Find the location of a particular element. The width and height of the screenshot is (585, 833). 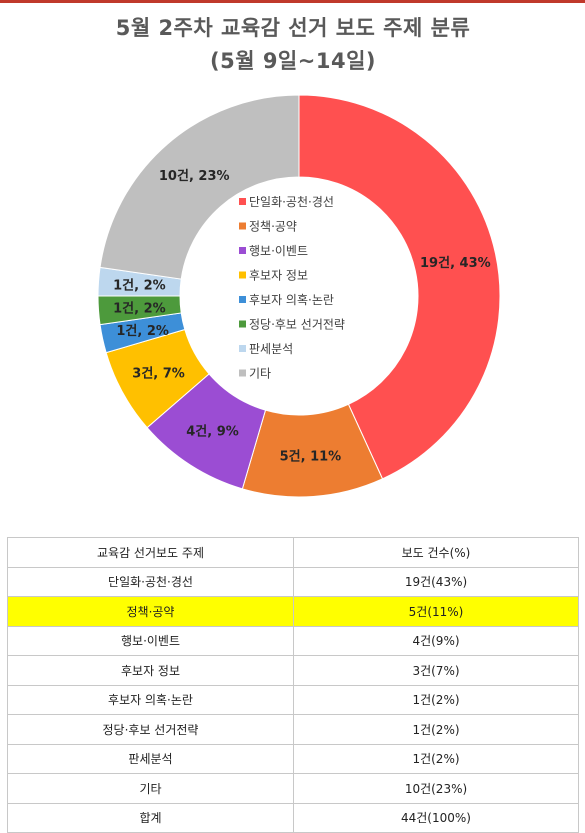

table-row: 합계 44건(100%) is located at coordinates (293, 817).